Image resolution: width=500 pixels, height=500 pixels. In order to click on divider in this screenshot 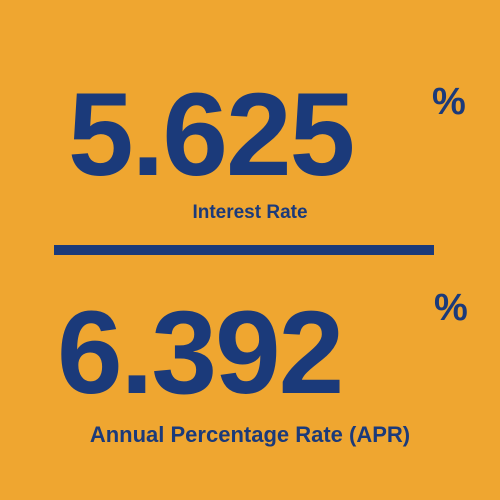, I will do `click(244, 250)`.